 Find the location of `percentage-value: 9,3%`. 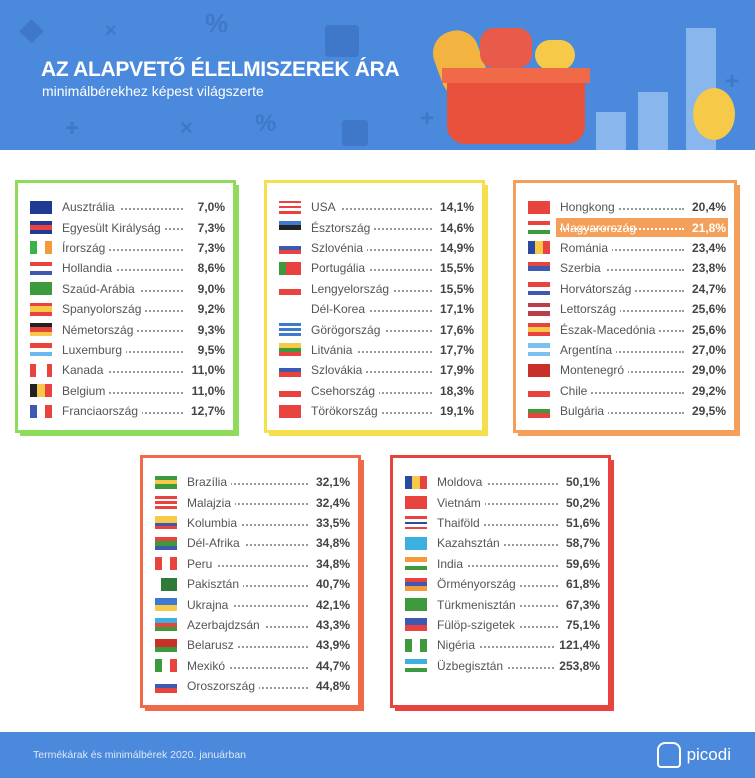

percentage-value: 9,3% is located at coordinates (209, 329).